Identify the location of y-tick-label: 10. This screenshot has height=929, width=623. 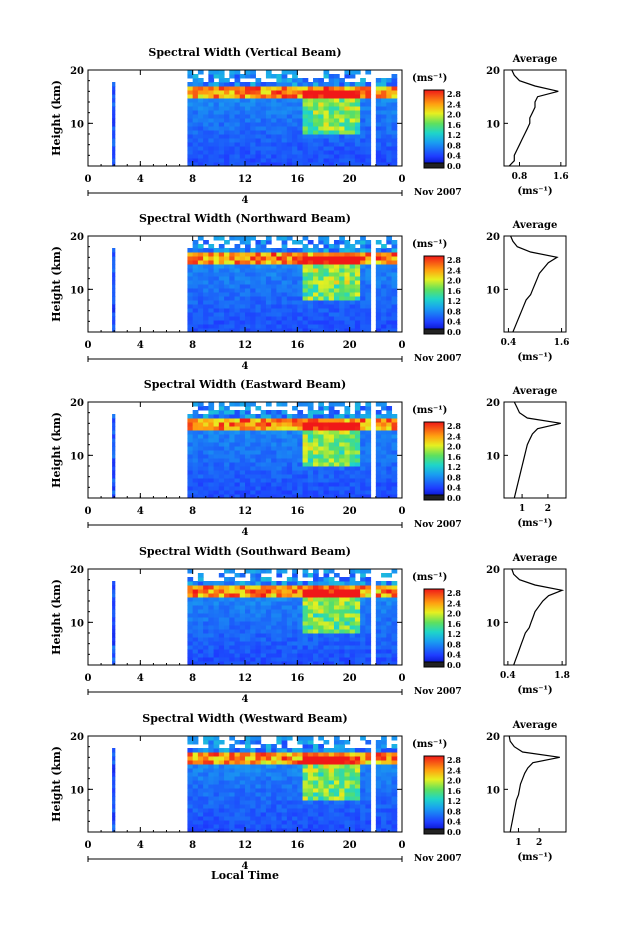
(77, 623).